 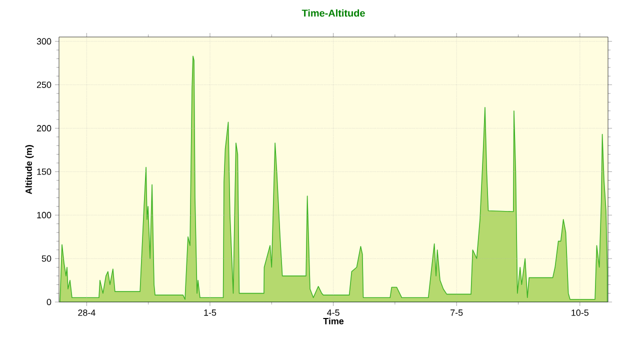 What do you see at coordinates (333, 313) in the screenshot?
I see `x-tick-label: 4-5` at bounding box center [333, 313].